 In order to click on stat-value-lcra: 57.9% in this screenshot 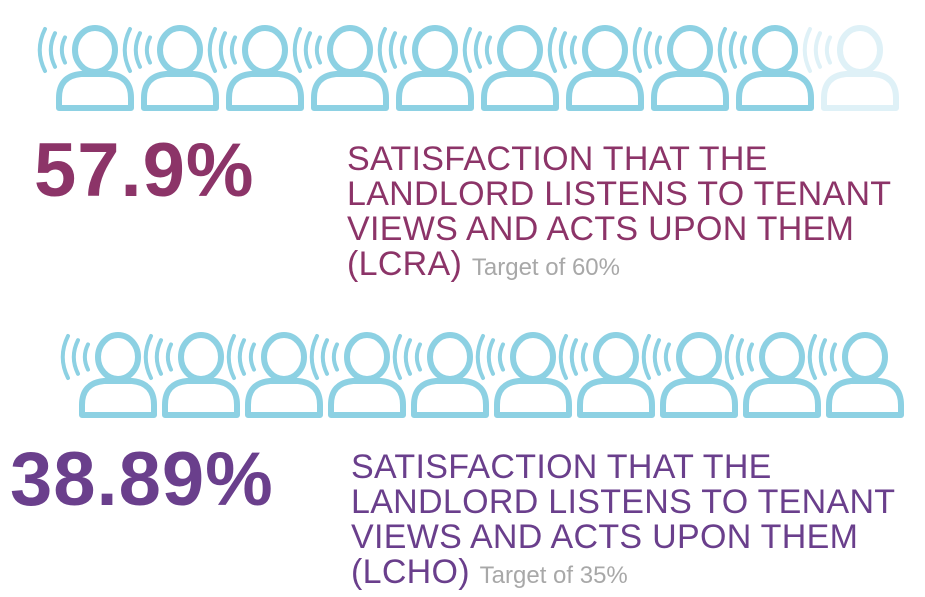, I will do `click(144, 170)`.